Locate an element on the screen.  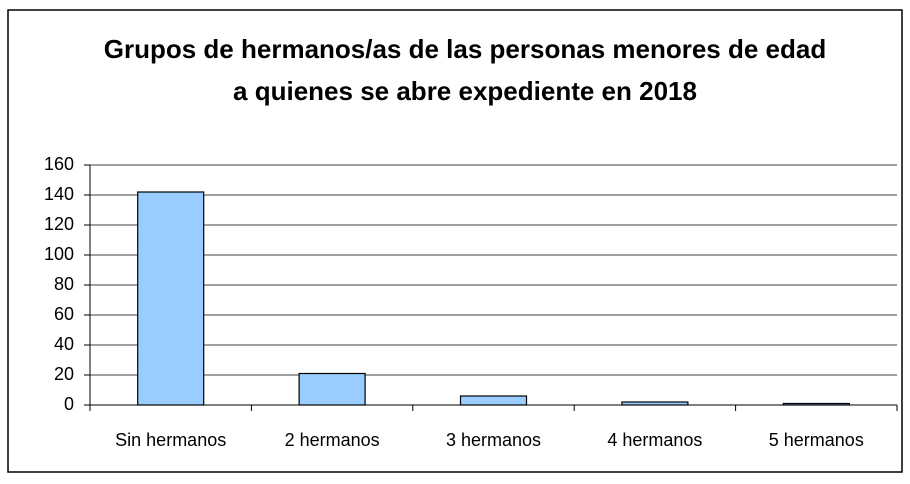
y-tick-label: 40 is located at coordinates (64, 344).